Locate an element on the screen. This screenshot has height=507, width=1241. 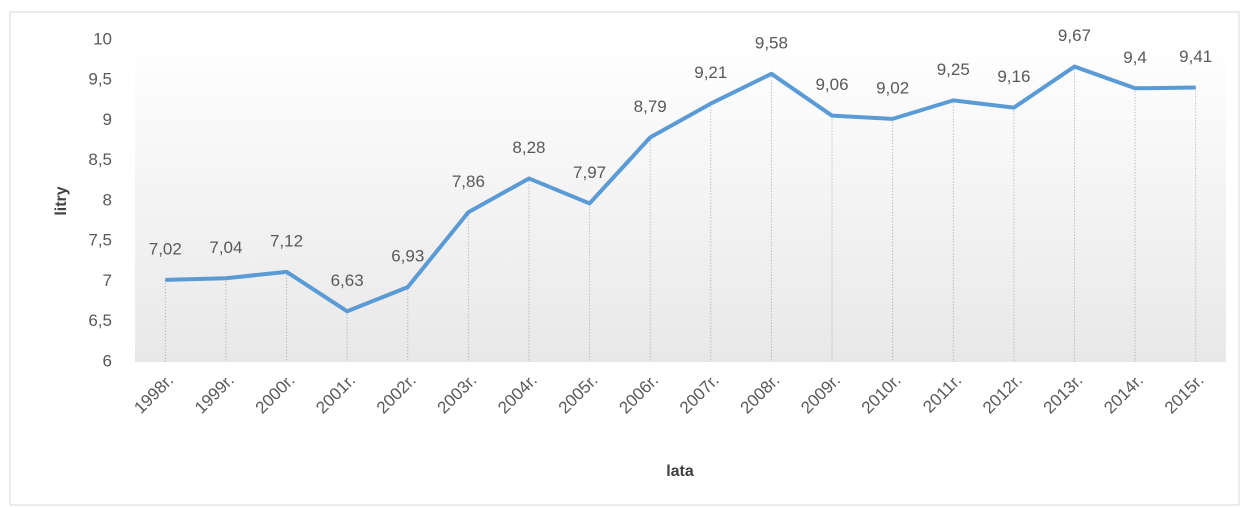
data-label: 9,21 is located at coordinates (710, 72).